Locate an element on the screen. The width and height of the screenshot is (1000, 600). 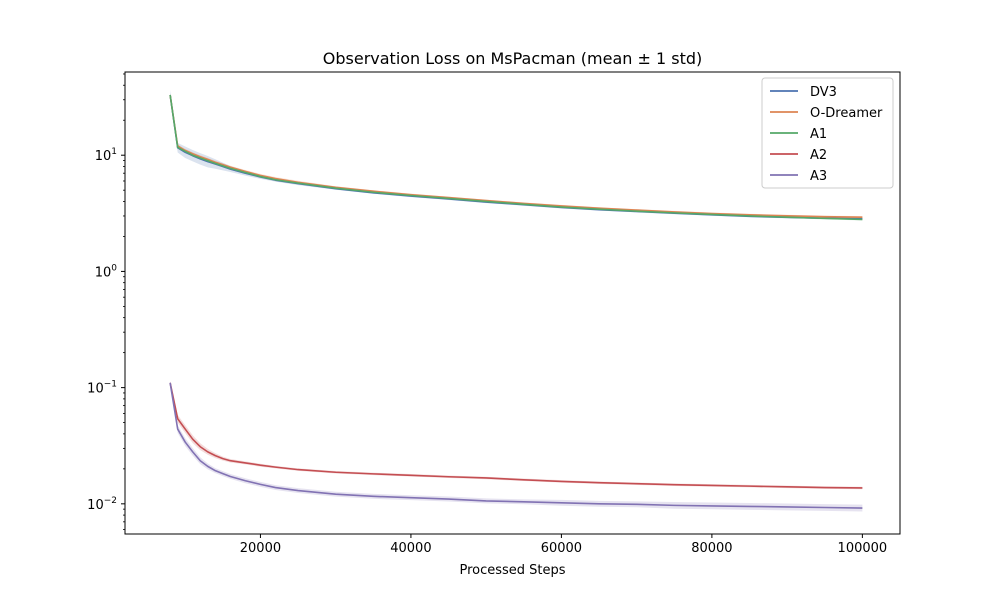
line-o-dreamer is located at coordinates (516, 156).